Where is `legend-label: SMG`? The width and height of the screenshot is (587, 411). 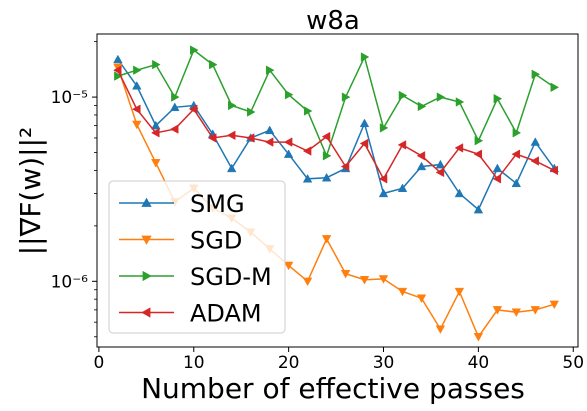
legend-label: SMG is located at coordinates (217, 204).